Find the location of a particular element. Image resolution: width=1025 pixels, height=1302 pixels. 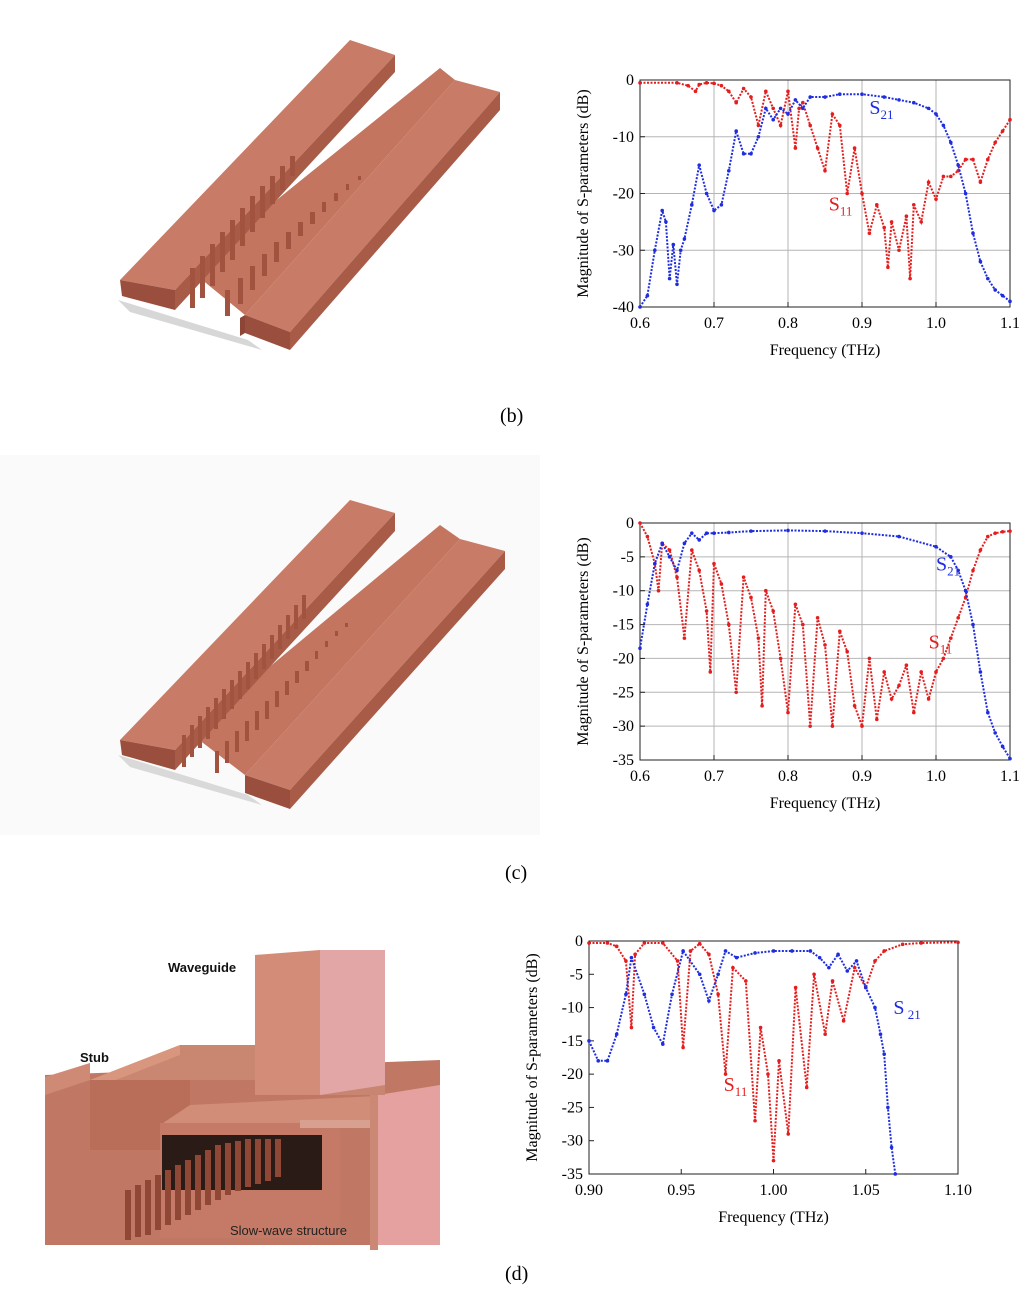

label-stub: Stub is located at coordinates (94, 1057).